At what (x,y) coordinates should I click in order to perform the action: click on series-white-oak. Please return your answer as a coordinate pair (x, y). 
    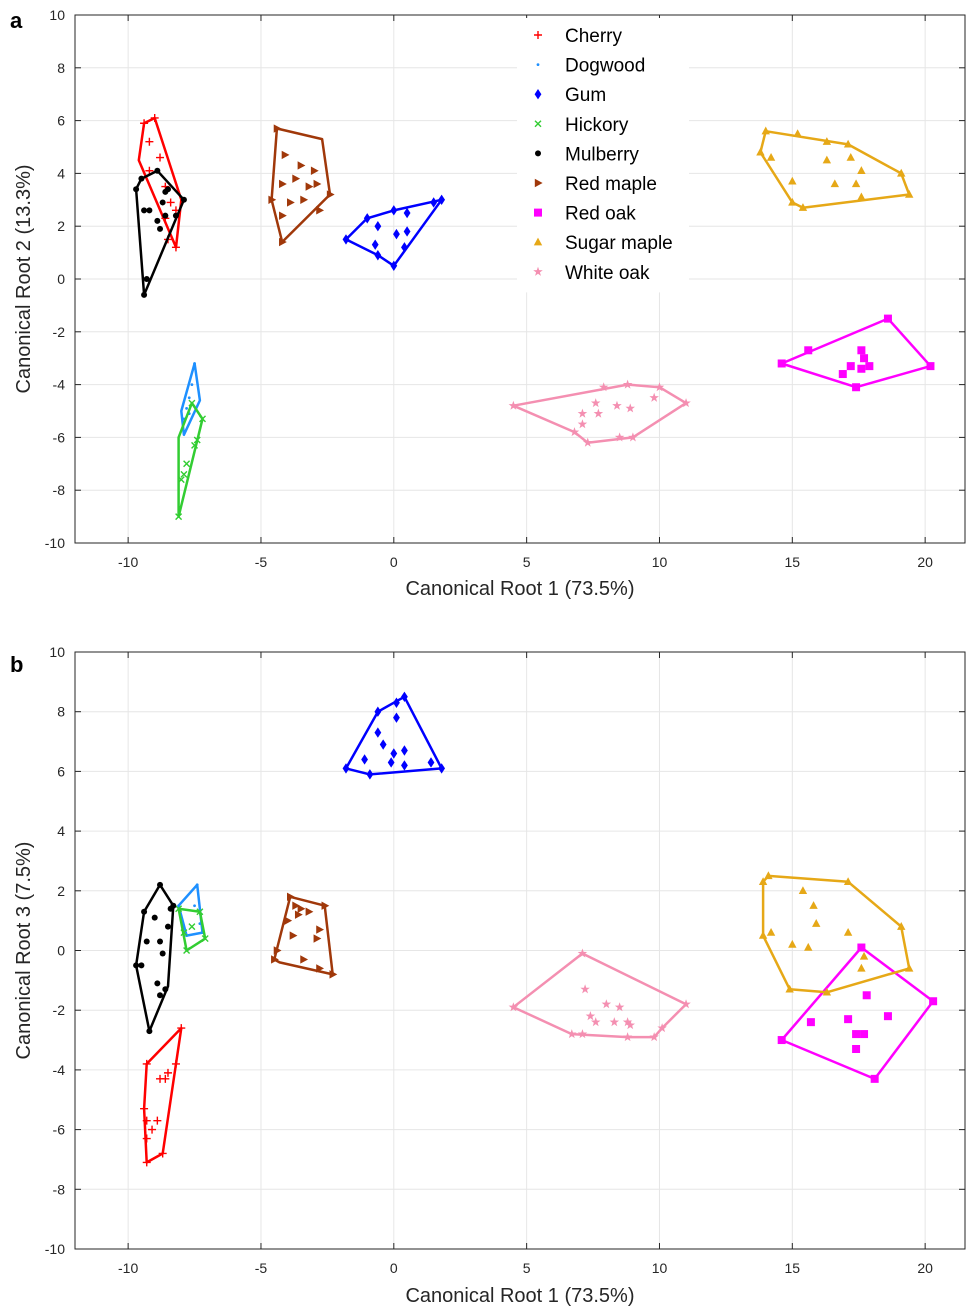
    Looking at the image, I should click on (599, 413).